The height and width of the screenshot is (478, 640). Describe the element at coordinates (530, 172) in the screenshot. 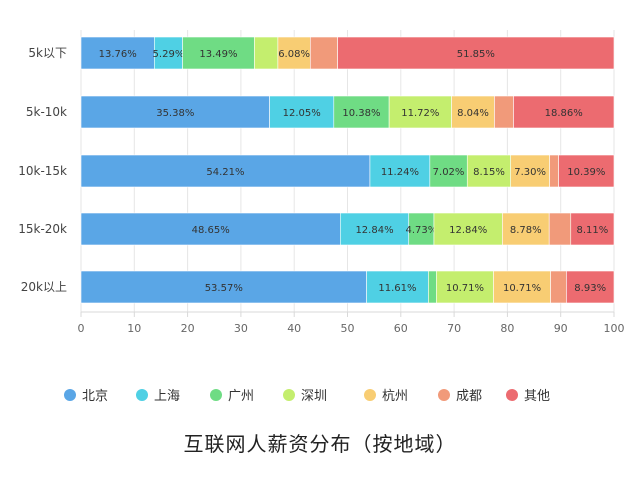

I see `data-label: 7.30%` at that location.